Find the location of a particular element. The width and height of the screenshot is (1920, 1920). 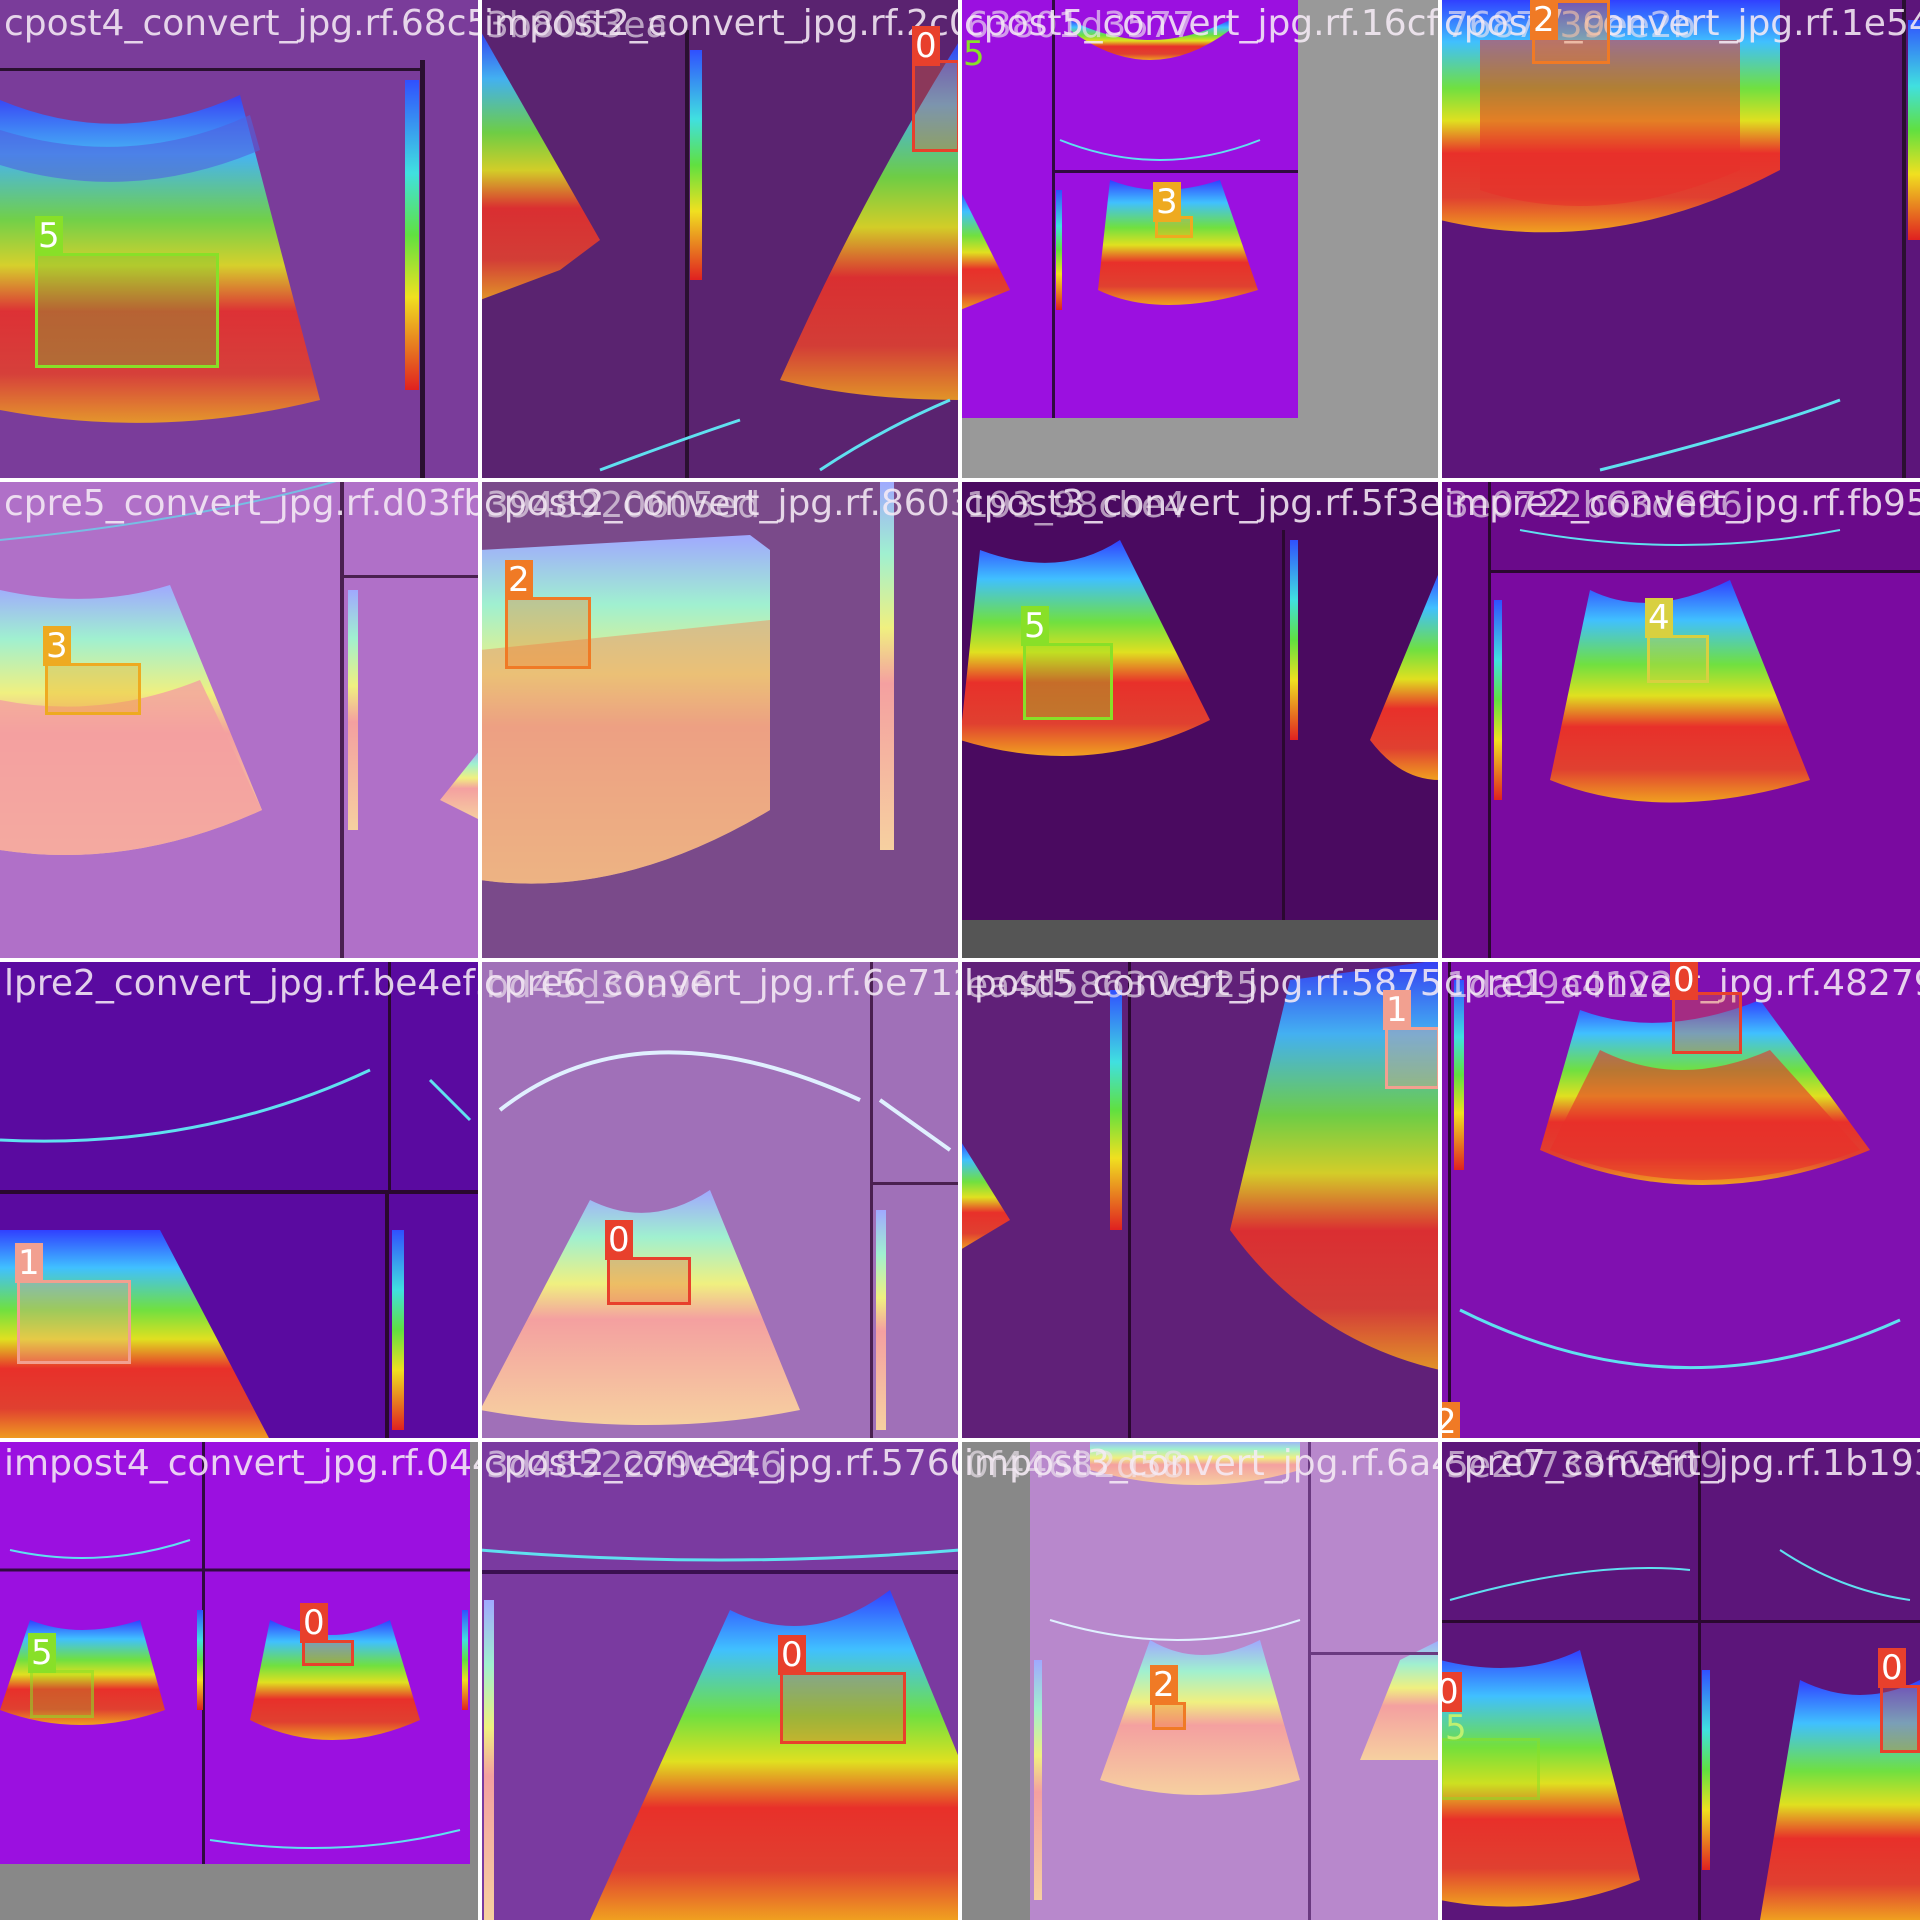

tile-filename: cpost5_convert_jpg.rf.16cf2e is located at coordinates (1202, 23).